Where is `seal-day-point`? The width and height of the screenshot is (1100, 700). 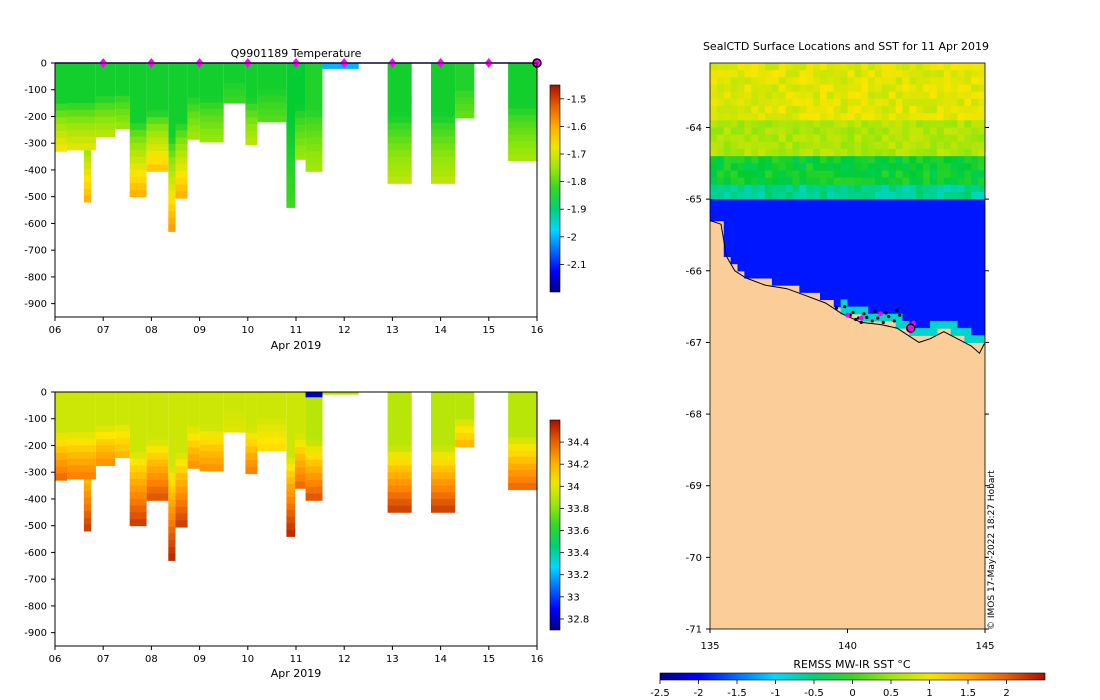 seal-day-point is located at coordinates (880, 314).